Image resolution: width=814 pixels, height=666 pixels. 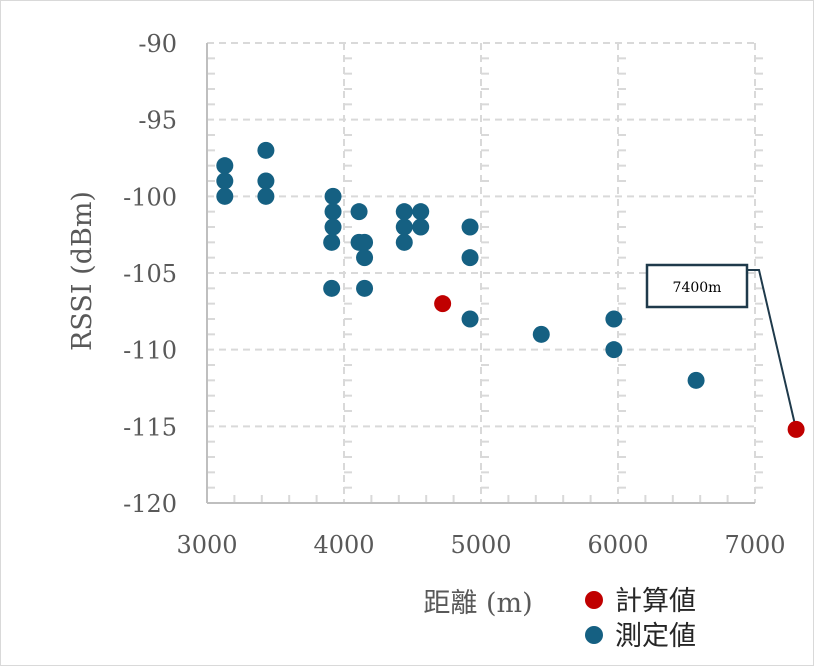 What do you see at coordinates (157, 121) in the screenshot?
I see `y-tick-label: -95` at bounding box center [157, 121].